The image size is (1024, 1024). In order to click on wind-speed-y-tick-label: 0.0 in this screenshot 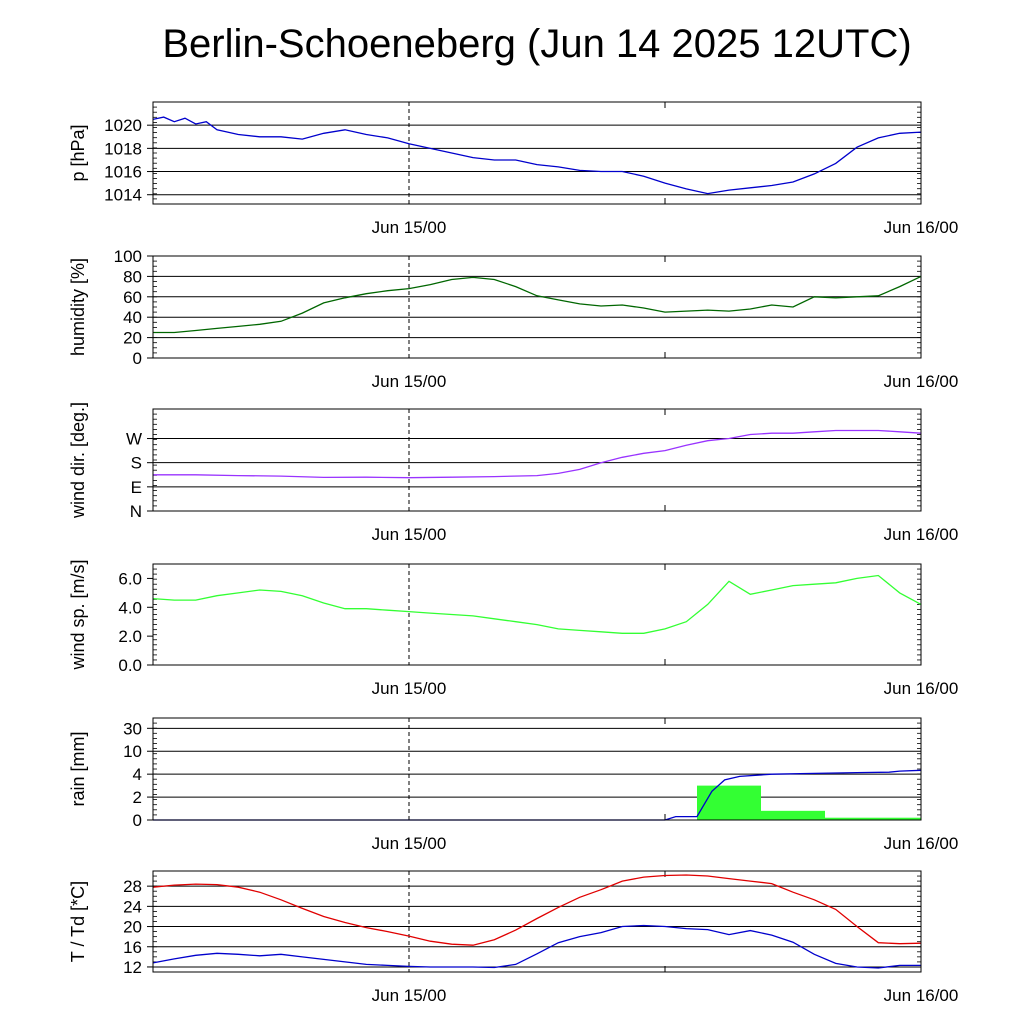, I will do `click(130, 665)`.